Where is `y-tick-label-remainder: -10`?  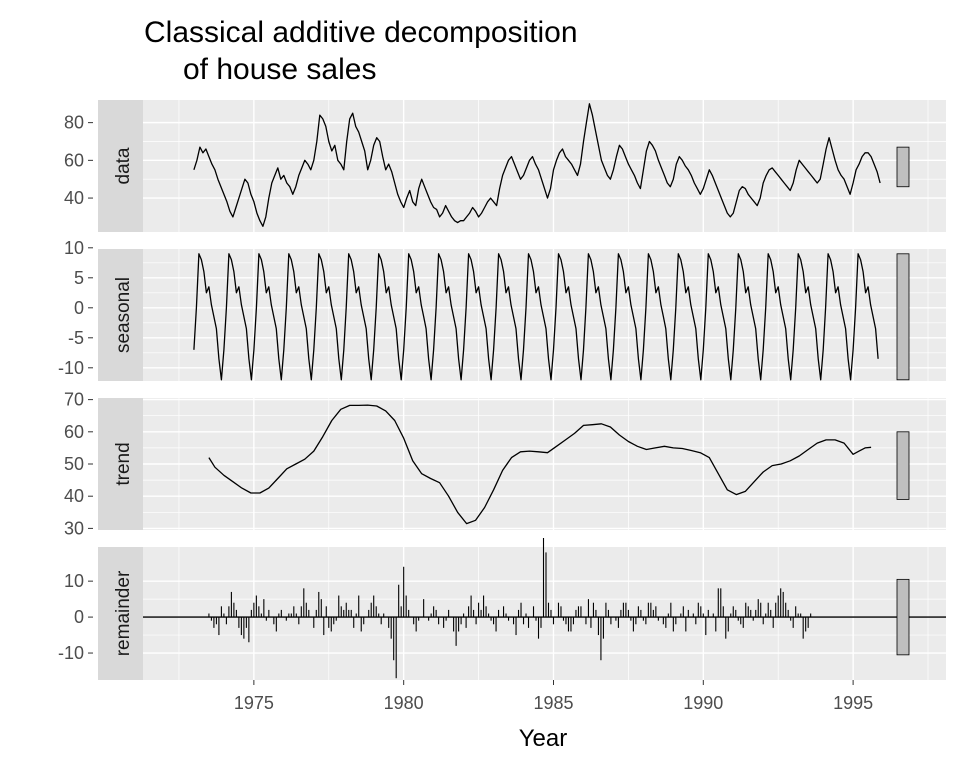
y-tick-label-remainder: -10 is located at coordinates (71, 653).